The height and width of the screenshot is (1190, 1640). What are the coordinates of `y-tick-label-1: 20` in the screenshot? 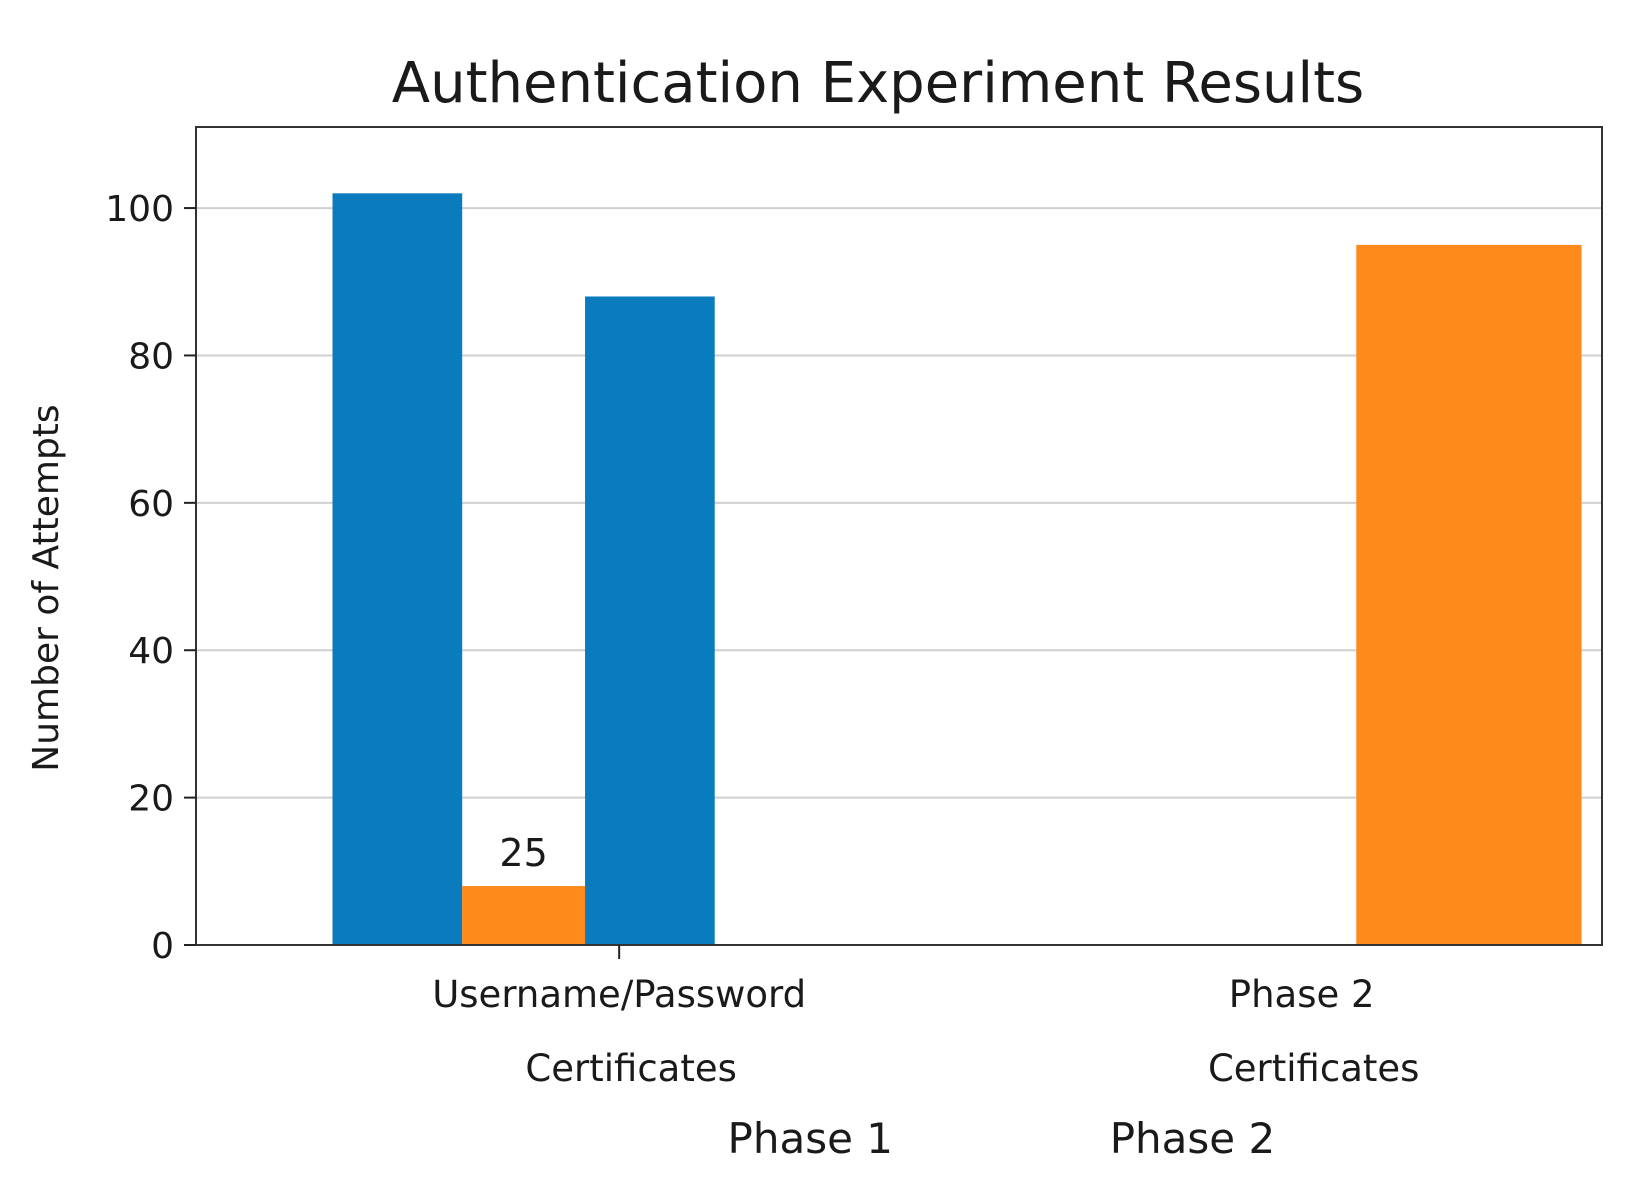 It's located at (151, 799).